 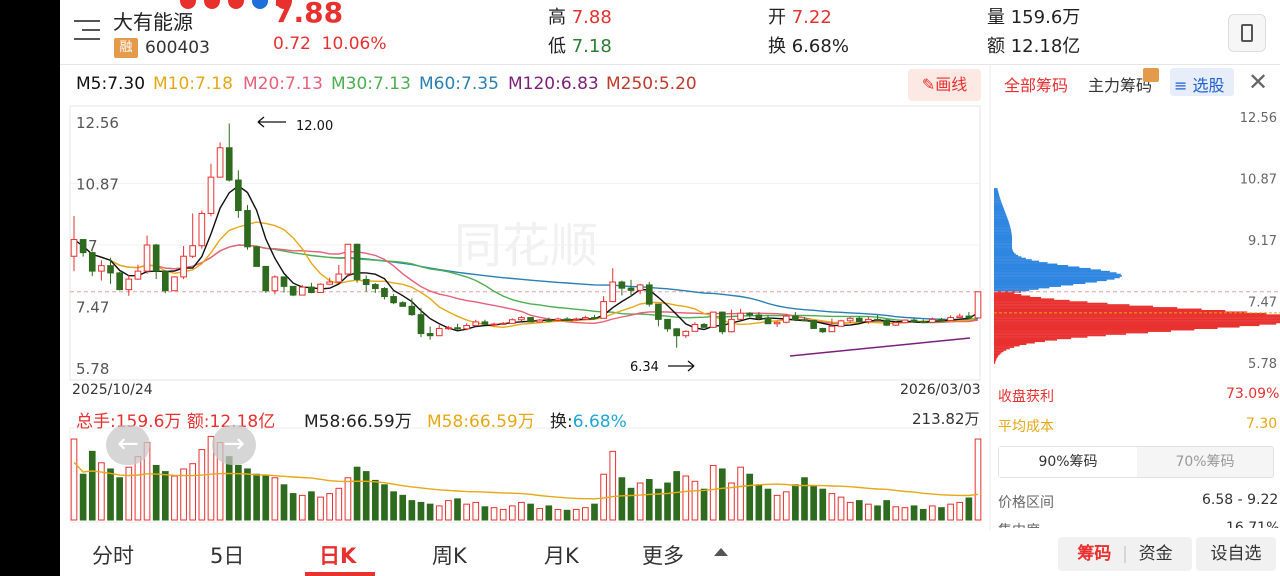 What do you see at coordinates (1253, 524) in the screenshot?
I see `conc-value: 16.71%` at bounding box center [1253, 524].